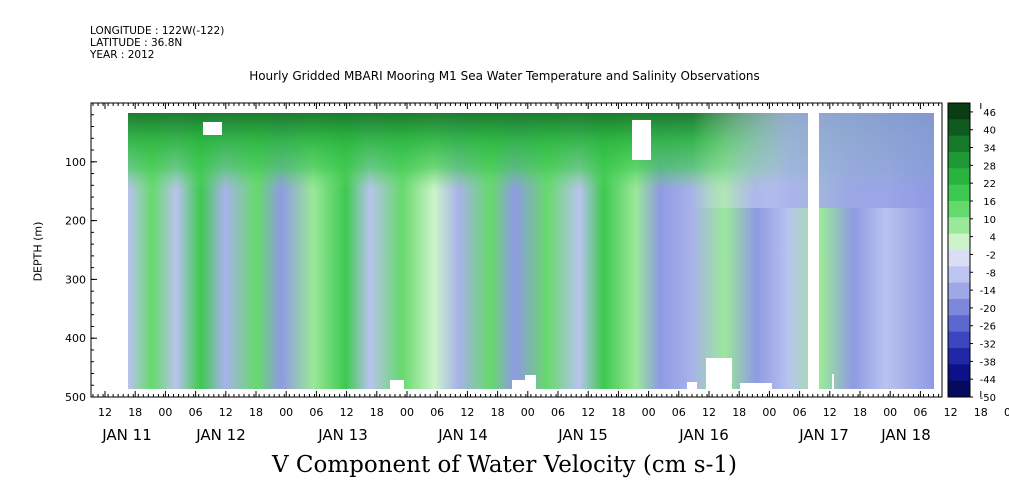 The image size is (1009, 504). Describe the element at coordinates (157, 31) in the screenshot. I see `longitude-label: LONGITUDE : 122W(-122)` at that location.